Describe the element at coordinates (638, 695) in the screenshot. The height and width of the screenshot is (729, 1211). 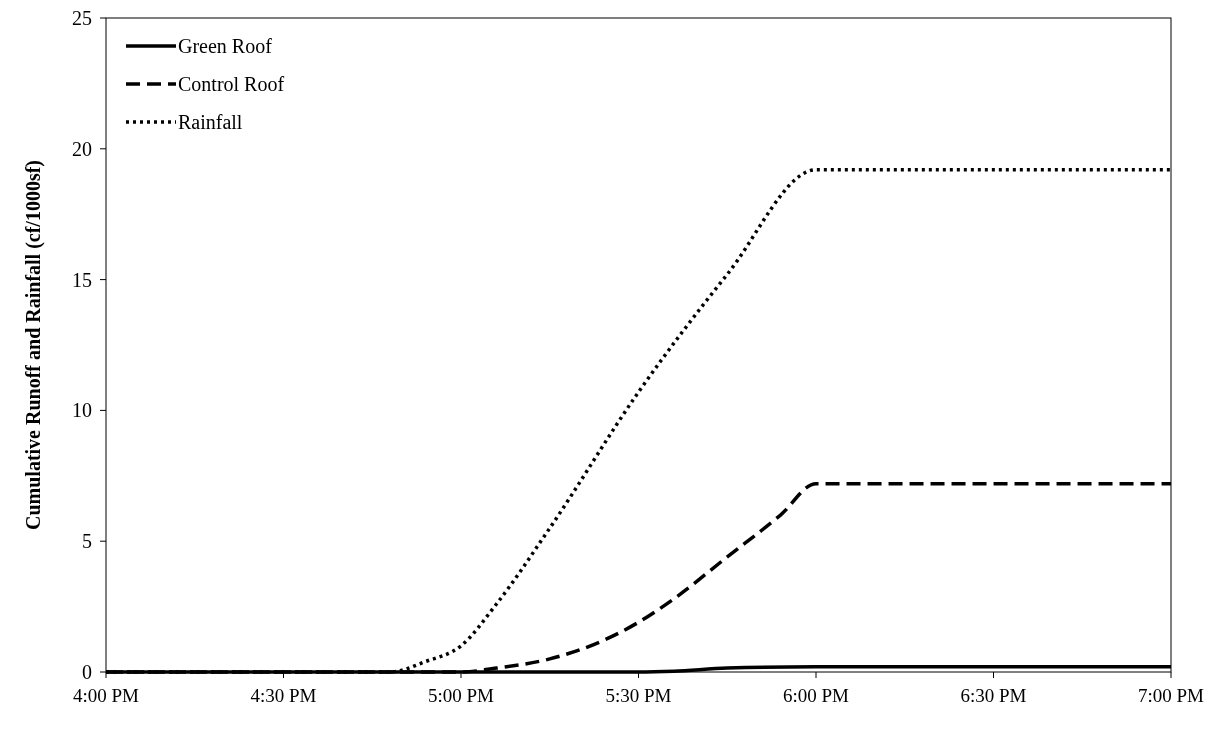
I see `x-tick-label: 5:30 PM` at that location.